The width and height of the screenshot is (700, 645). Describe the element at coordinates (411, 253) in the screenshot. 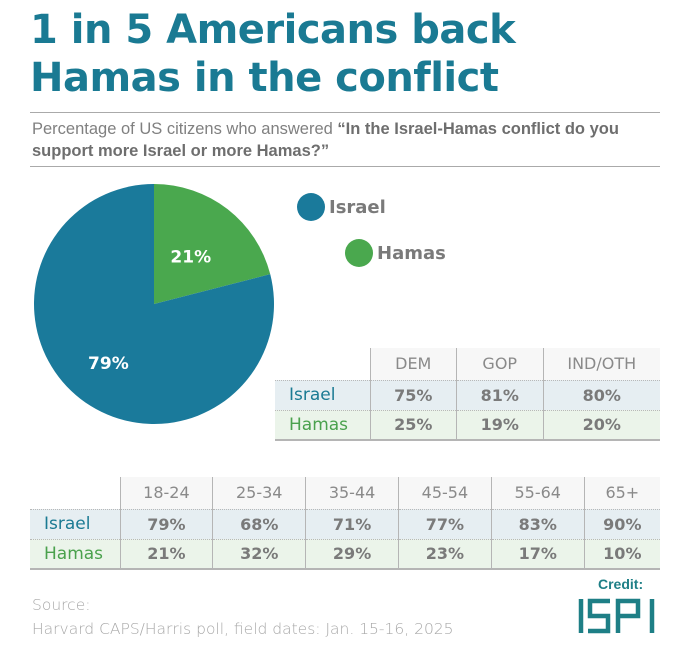

I see `legend-label-hamas: Hamas` at that location.